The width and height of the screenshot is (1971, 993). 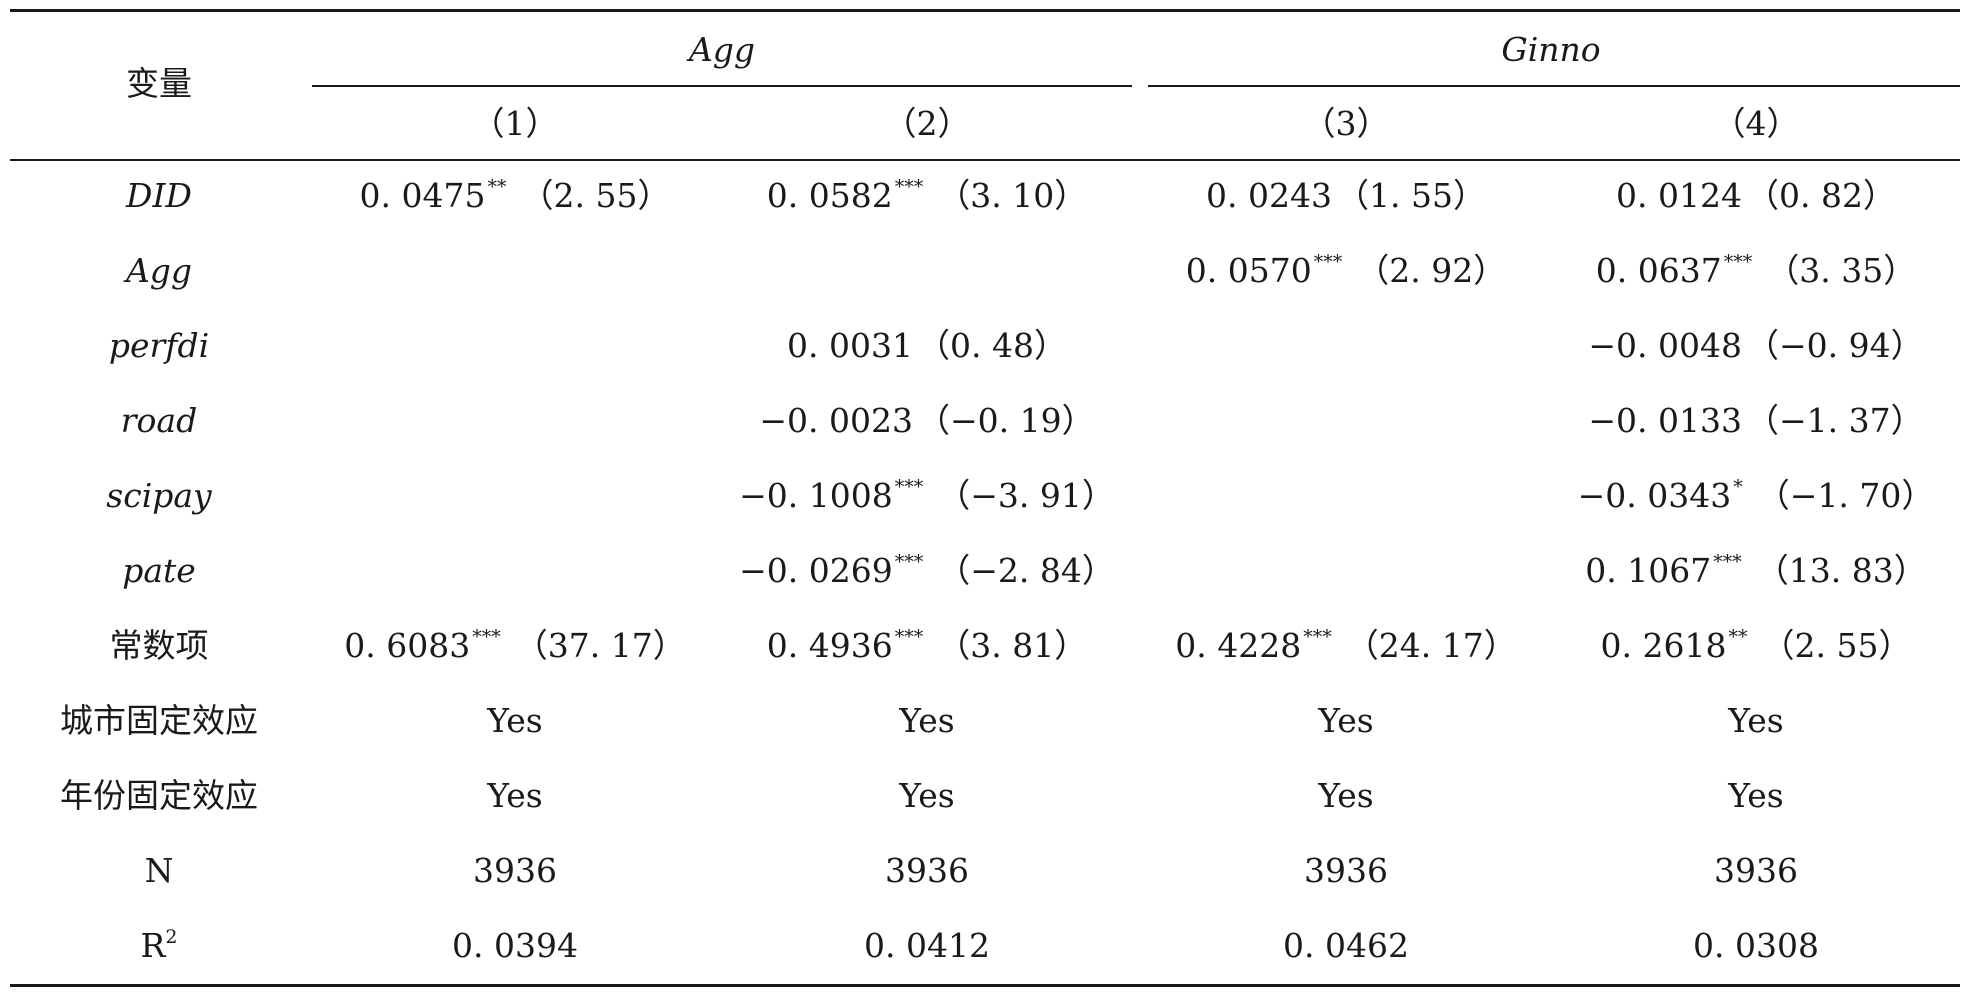 What do you see at coordinates (927, 123) in the screenshot?
I see `column-header-2: （2）` at bounding box center [927, 123].